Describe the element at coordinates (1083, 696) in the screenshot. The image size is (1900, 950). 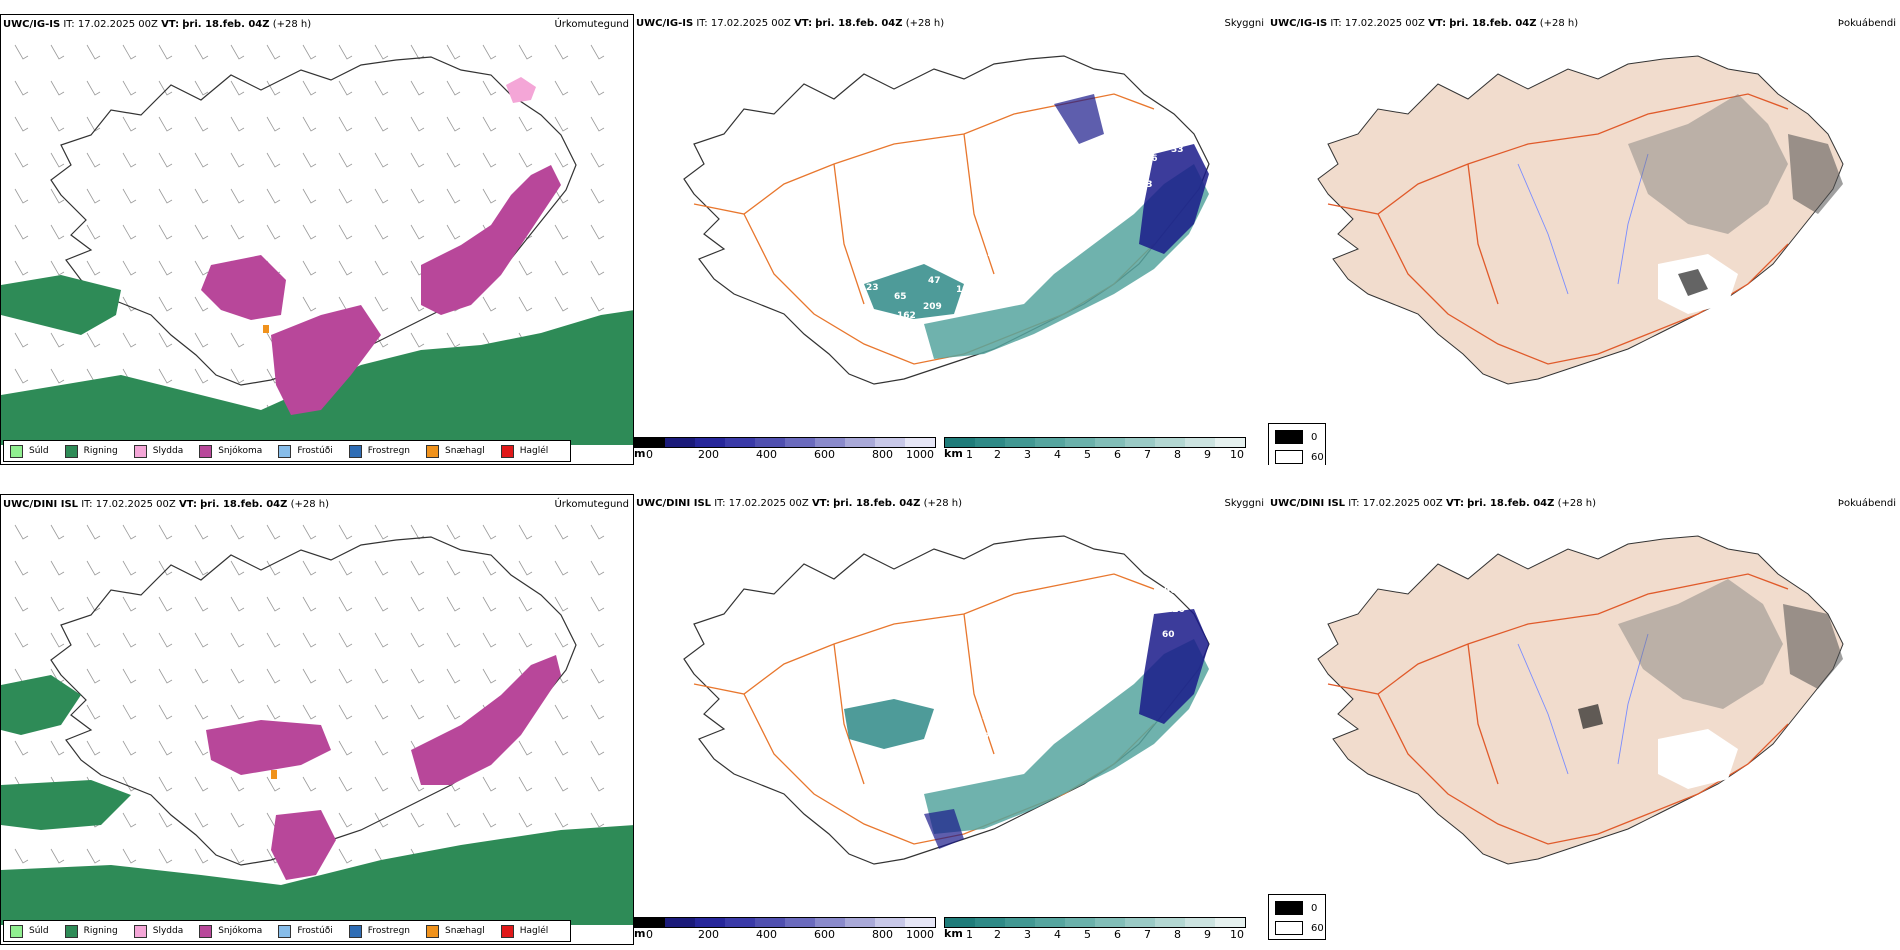
I see `ceiling-value-label: 128` at that location.